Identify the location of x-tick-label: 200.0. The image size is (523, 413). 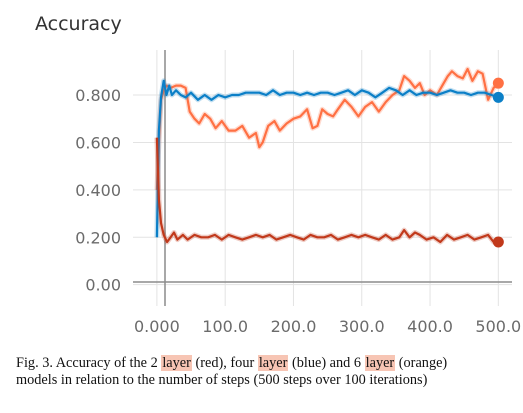
(294, 326).